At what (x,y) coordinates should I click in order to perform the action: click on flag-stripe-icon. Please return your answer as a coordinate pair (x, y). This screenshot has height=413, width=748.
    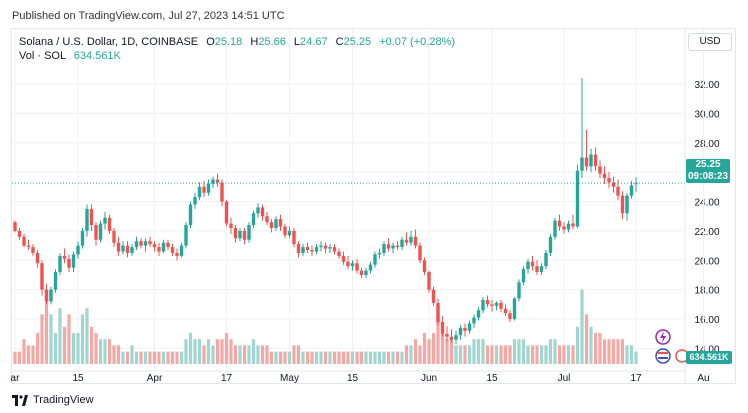
    Looking at the image, I should click on (663, 358).